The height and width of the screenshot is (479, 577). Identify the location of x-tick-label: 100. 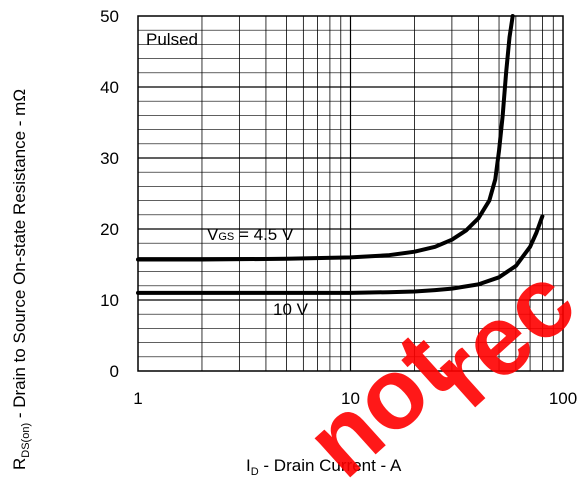
(563, 398).